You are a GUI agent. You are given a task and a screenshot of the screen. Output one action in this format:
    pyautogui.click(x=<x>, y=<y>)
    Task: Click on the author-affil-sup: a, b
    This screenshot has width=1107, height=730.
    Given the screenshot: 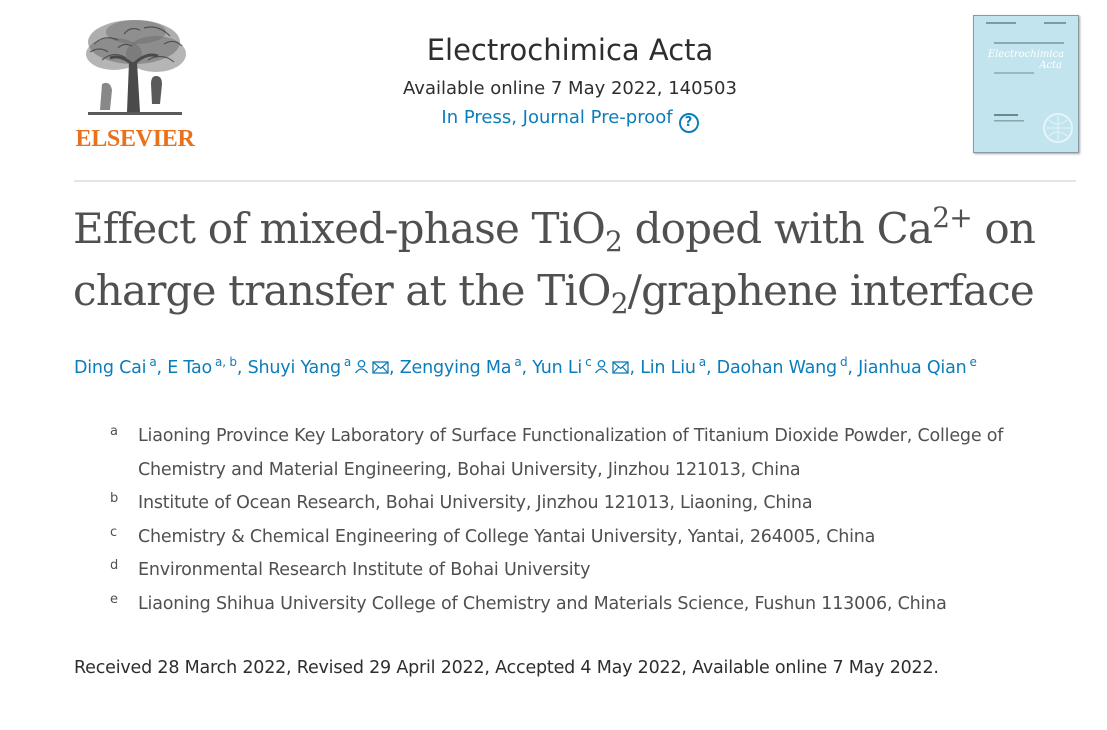 What is the action you would take?
    pyautogui.click(x=226, y=362)
    